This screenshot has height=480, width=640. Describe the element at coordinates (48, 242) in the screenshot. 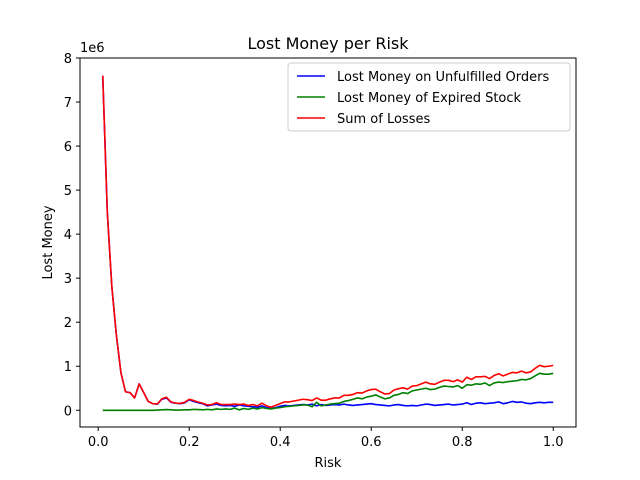

I see `y-axis-label: Lost Money` at that location.